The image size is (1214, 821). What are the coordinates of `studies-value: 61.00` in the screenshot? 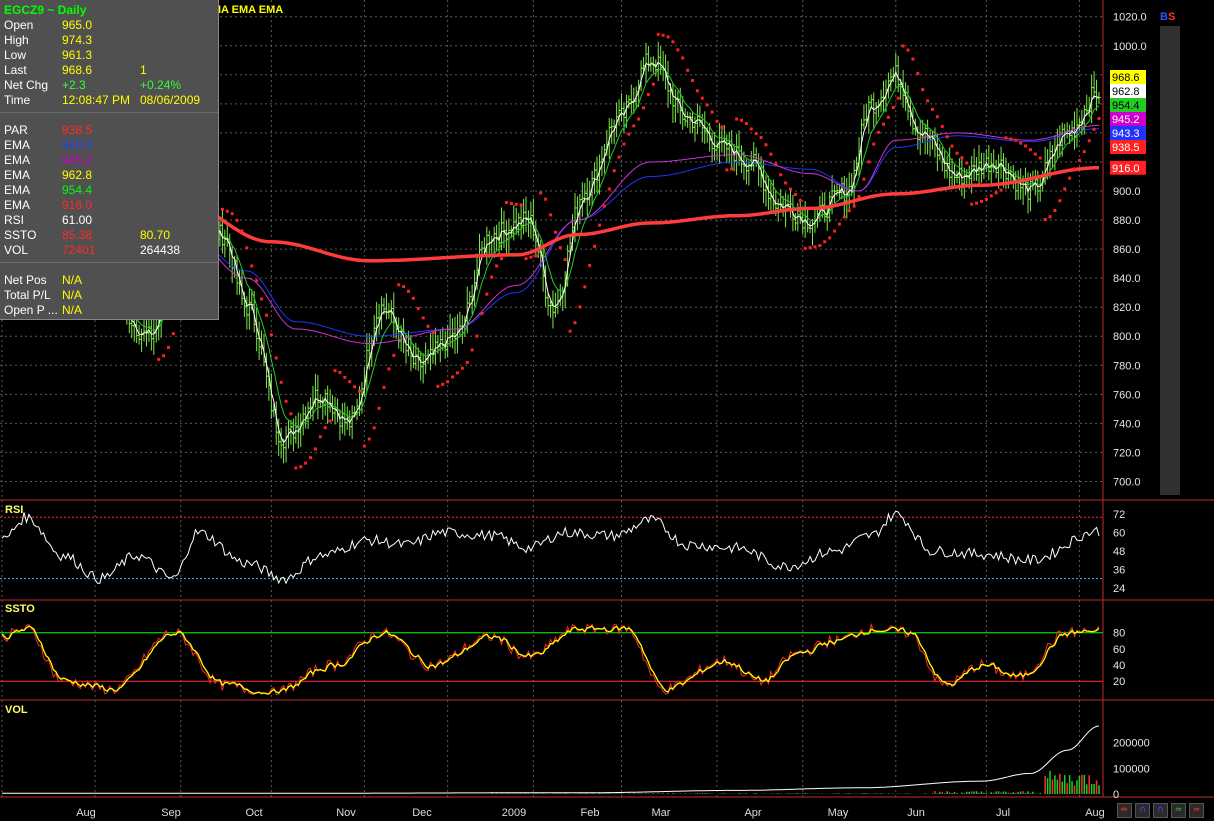 It's located at (77, 220).